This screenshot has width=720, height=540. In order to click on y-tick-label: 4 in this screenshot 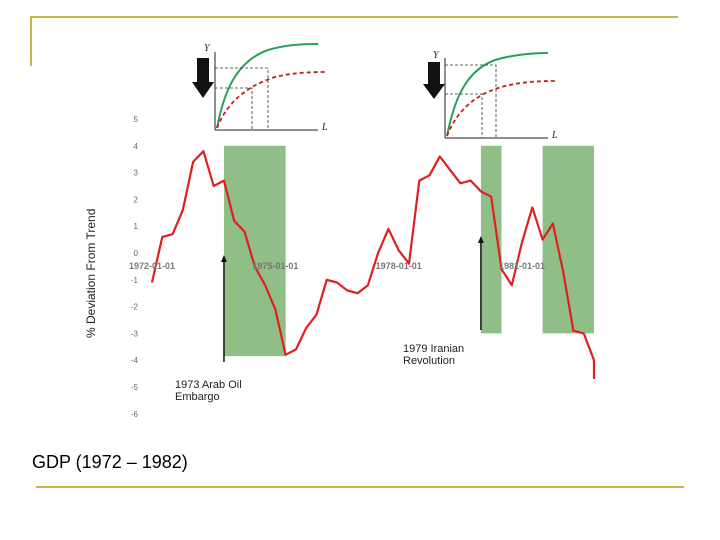, I will do `click(136, 146)`.